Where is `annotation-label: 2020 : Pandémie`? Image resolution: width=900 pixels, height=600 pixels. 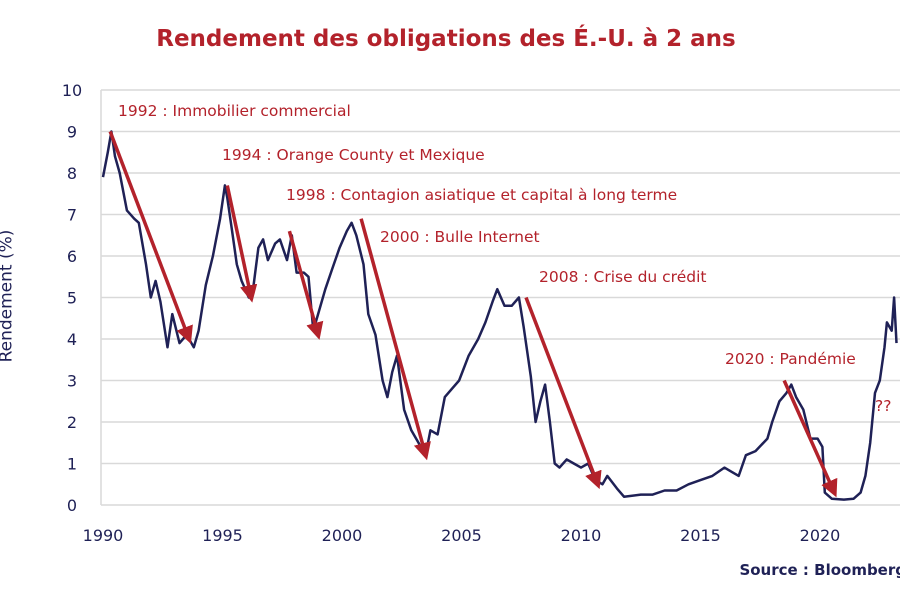 annotation-label: 2020 : Pandémie is located at coordinates (790, 359).